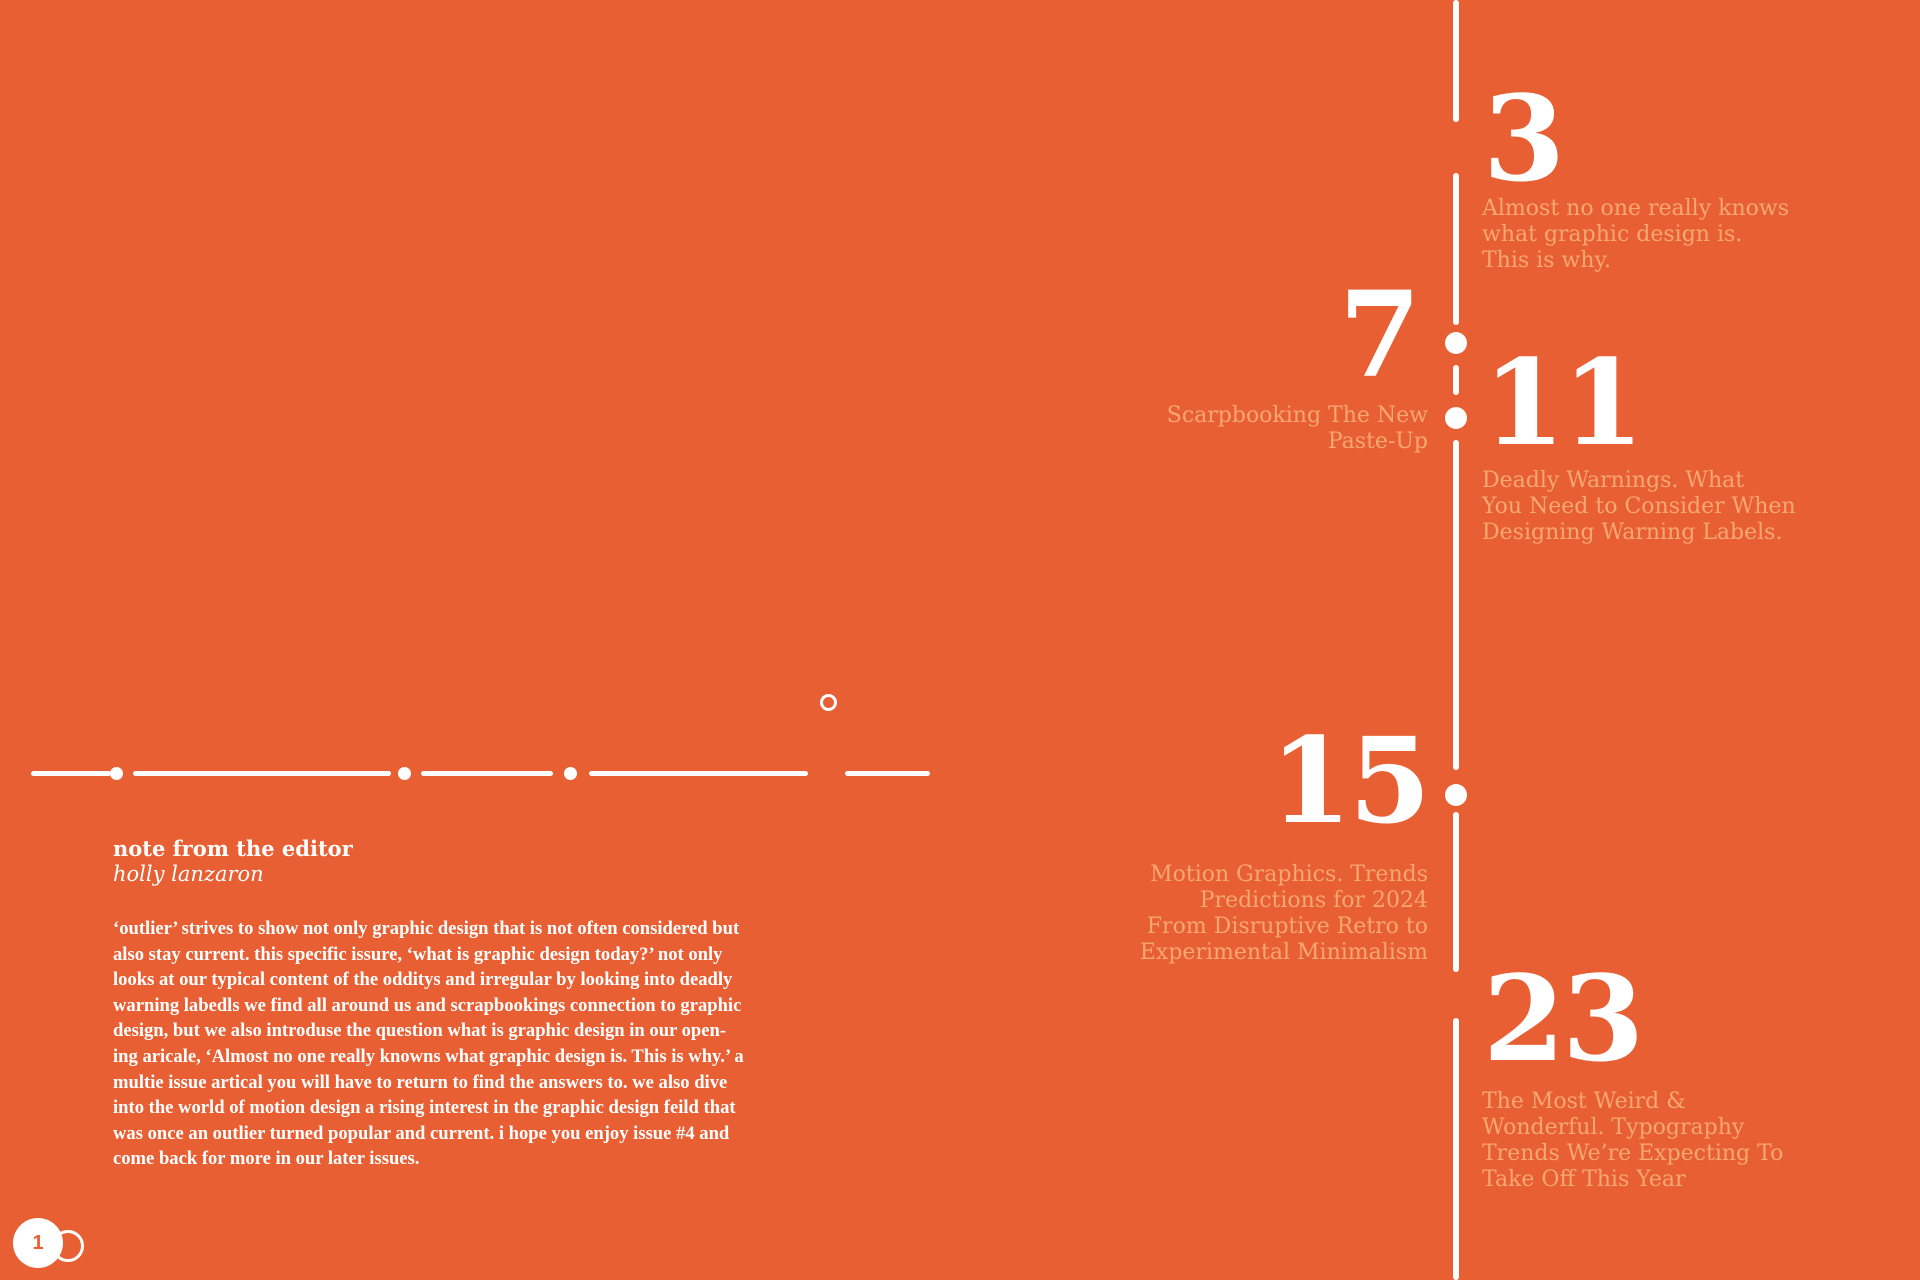 Image resolution: width=1920 pixels, height=1280 pixels. I want to click on contents-page-number: 11, so click(1563, 402).